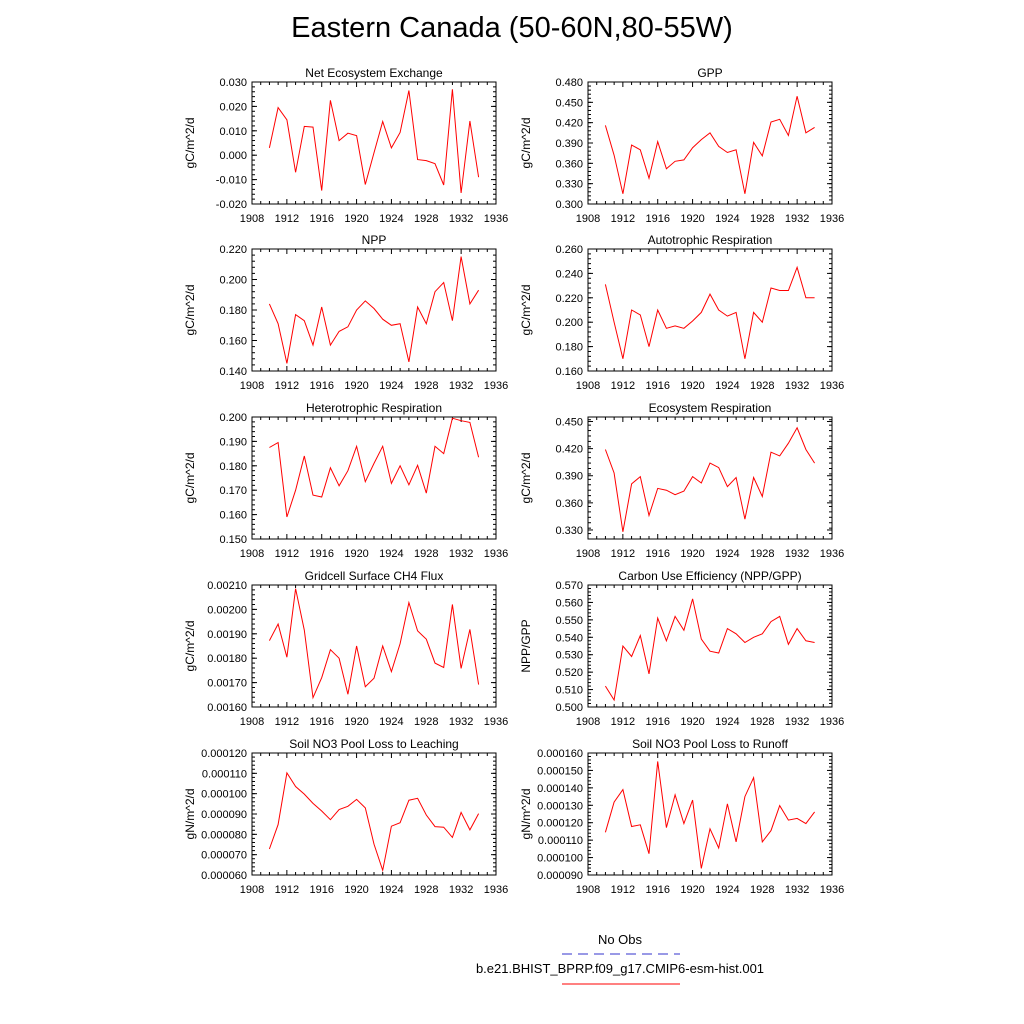 This screenshot has width=1024, height=1024. I want to click on y-tick-label: 0.500, so click(569, 708).